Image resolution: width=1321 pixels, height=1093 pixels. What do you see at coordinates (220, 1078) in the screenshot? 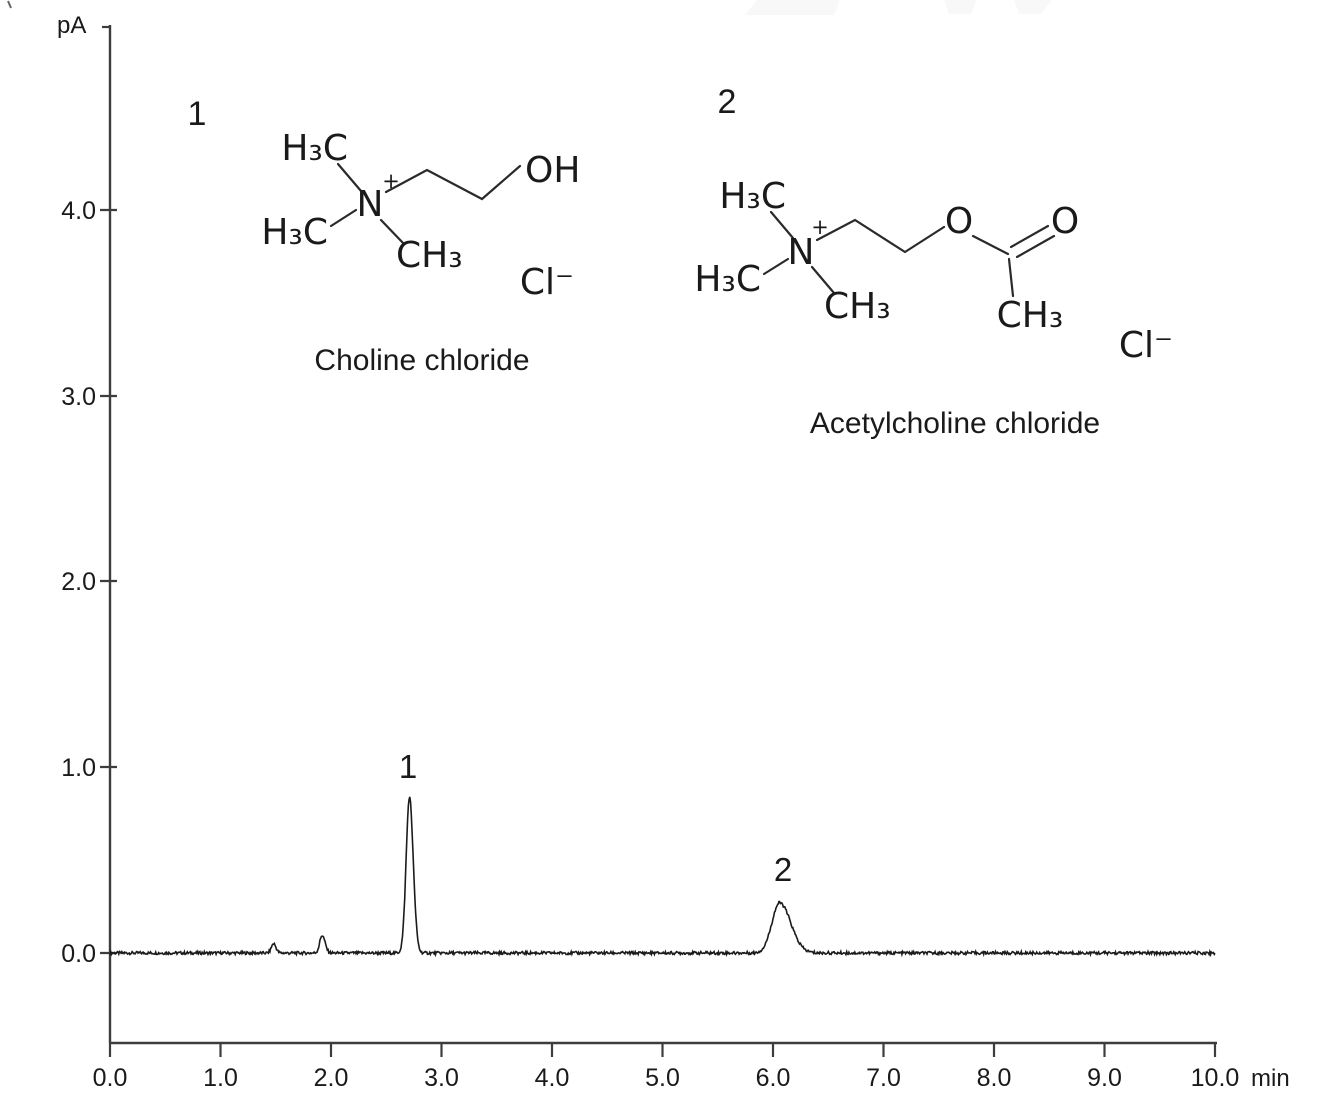
I see `x-tick-label: 1.0` at bounding box center [220, 1078].